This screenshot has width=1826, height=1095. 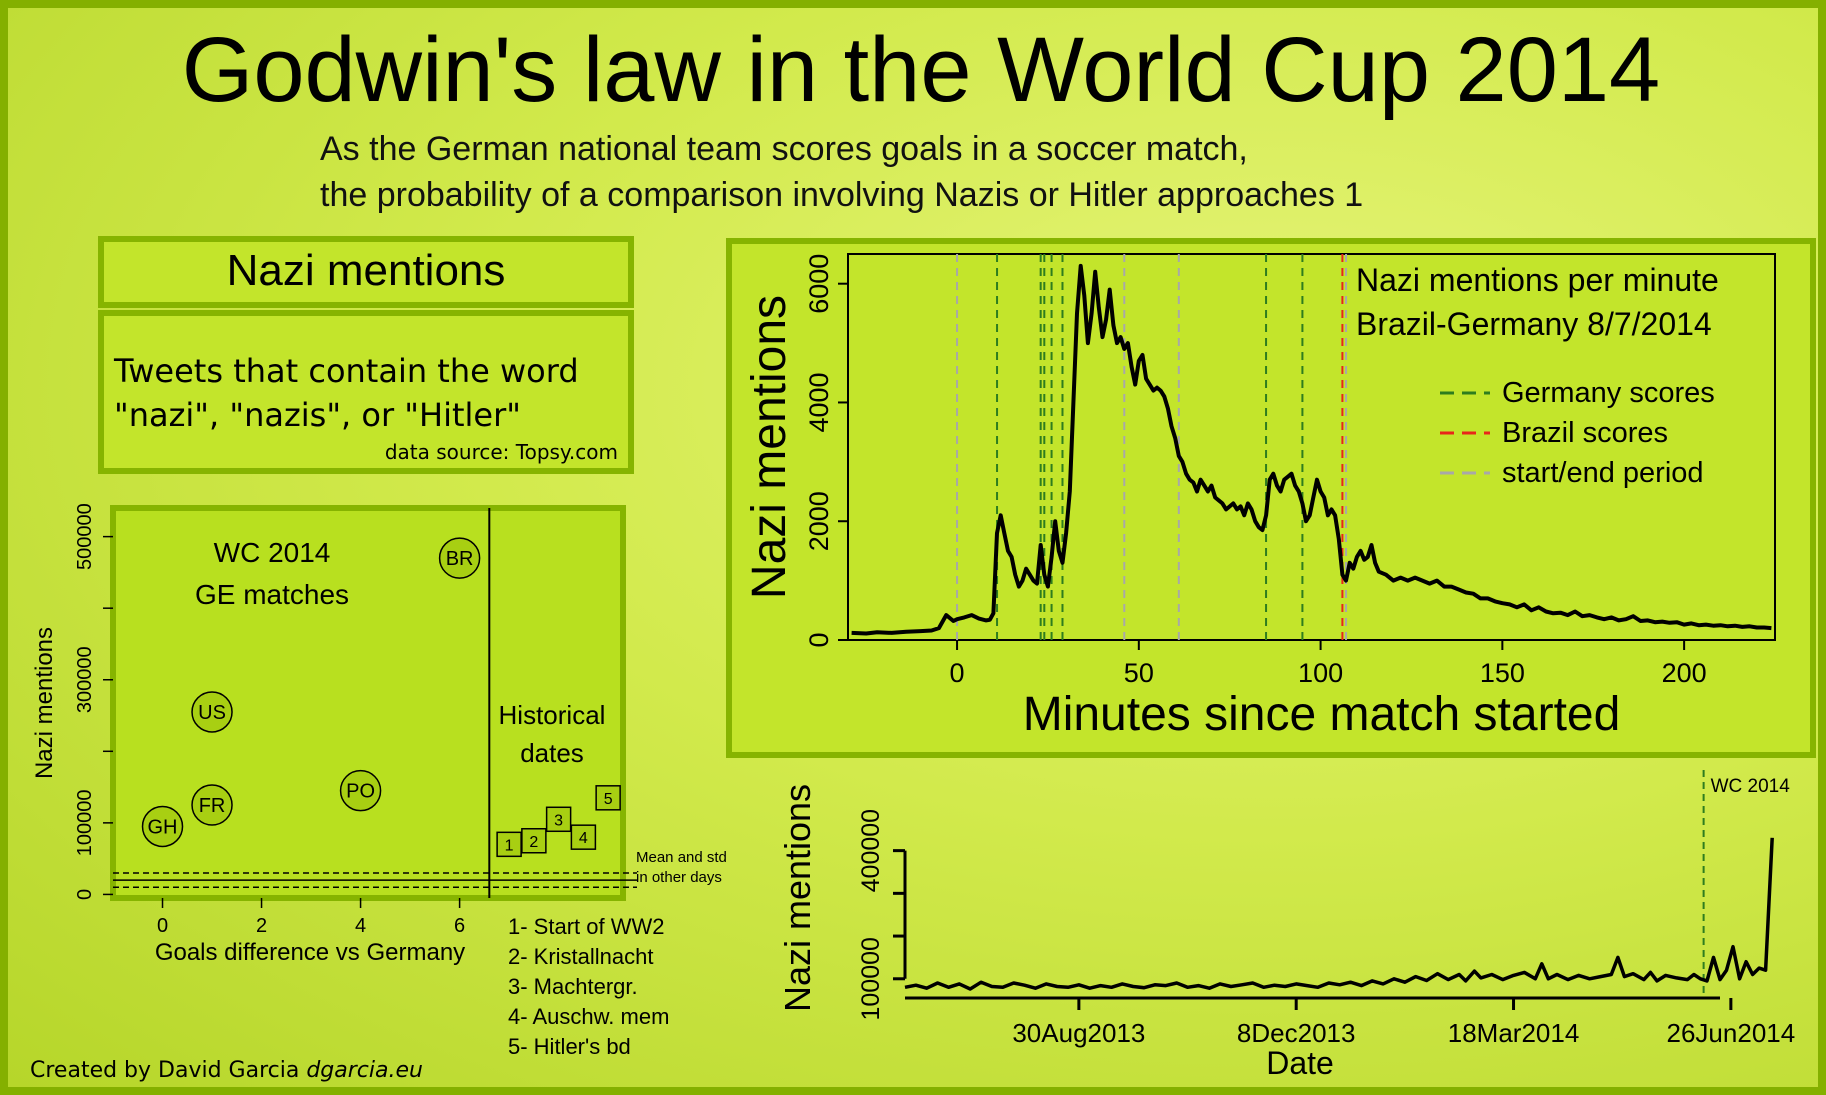 What do you see at coordinates (552, 753) in the screenshot?
I see `section-label-line2: dates` at bounding box center [552, 753].